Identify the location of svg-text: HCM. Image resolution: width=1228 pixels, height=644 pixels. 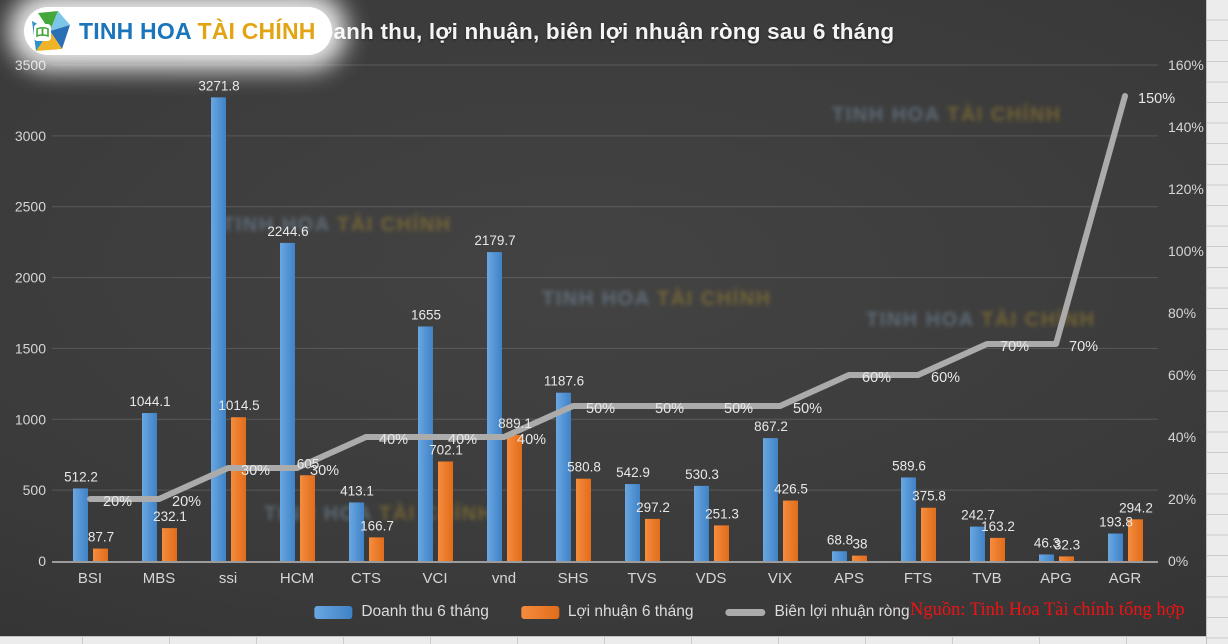
(297, 578).